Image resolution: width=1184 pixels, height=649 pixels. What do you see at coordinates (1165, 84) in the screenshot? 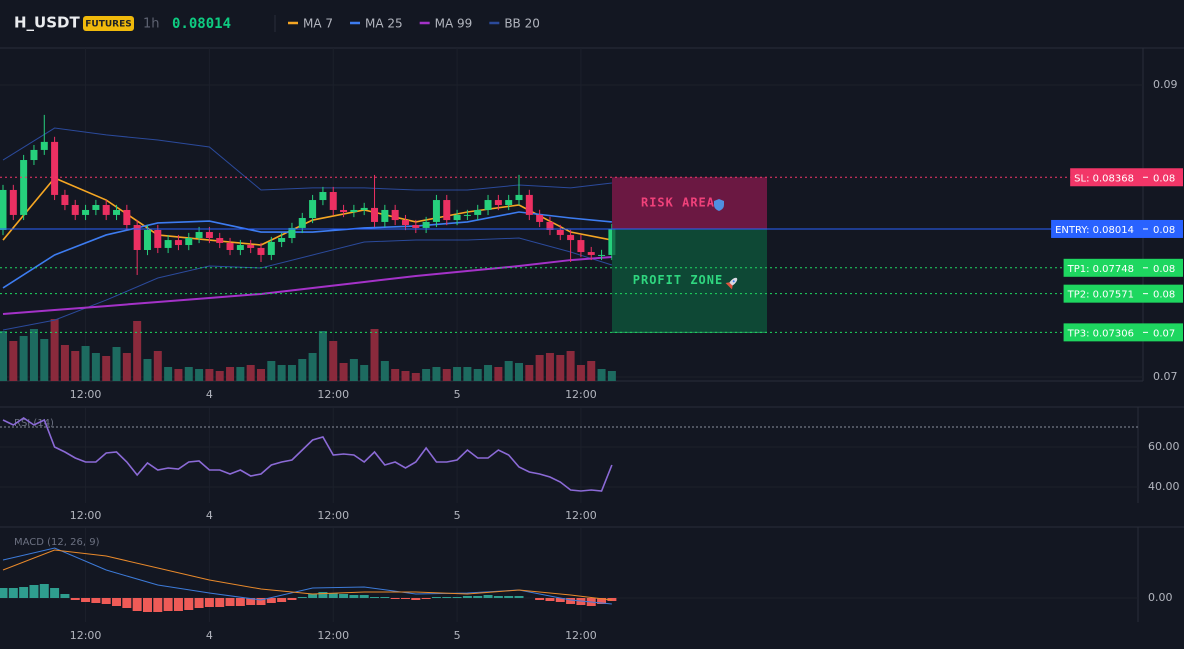
I see `y-tick-label: 0.09` at bounding box center [1165, 84].